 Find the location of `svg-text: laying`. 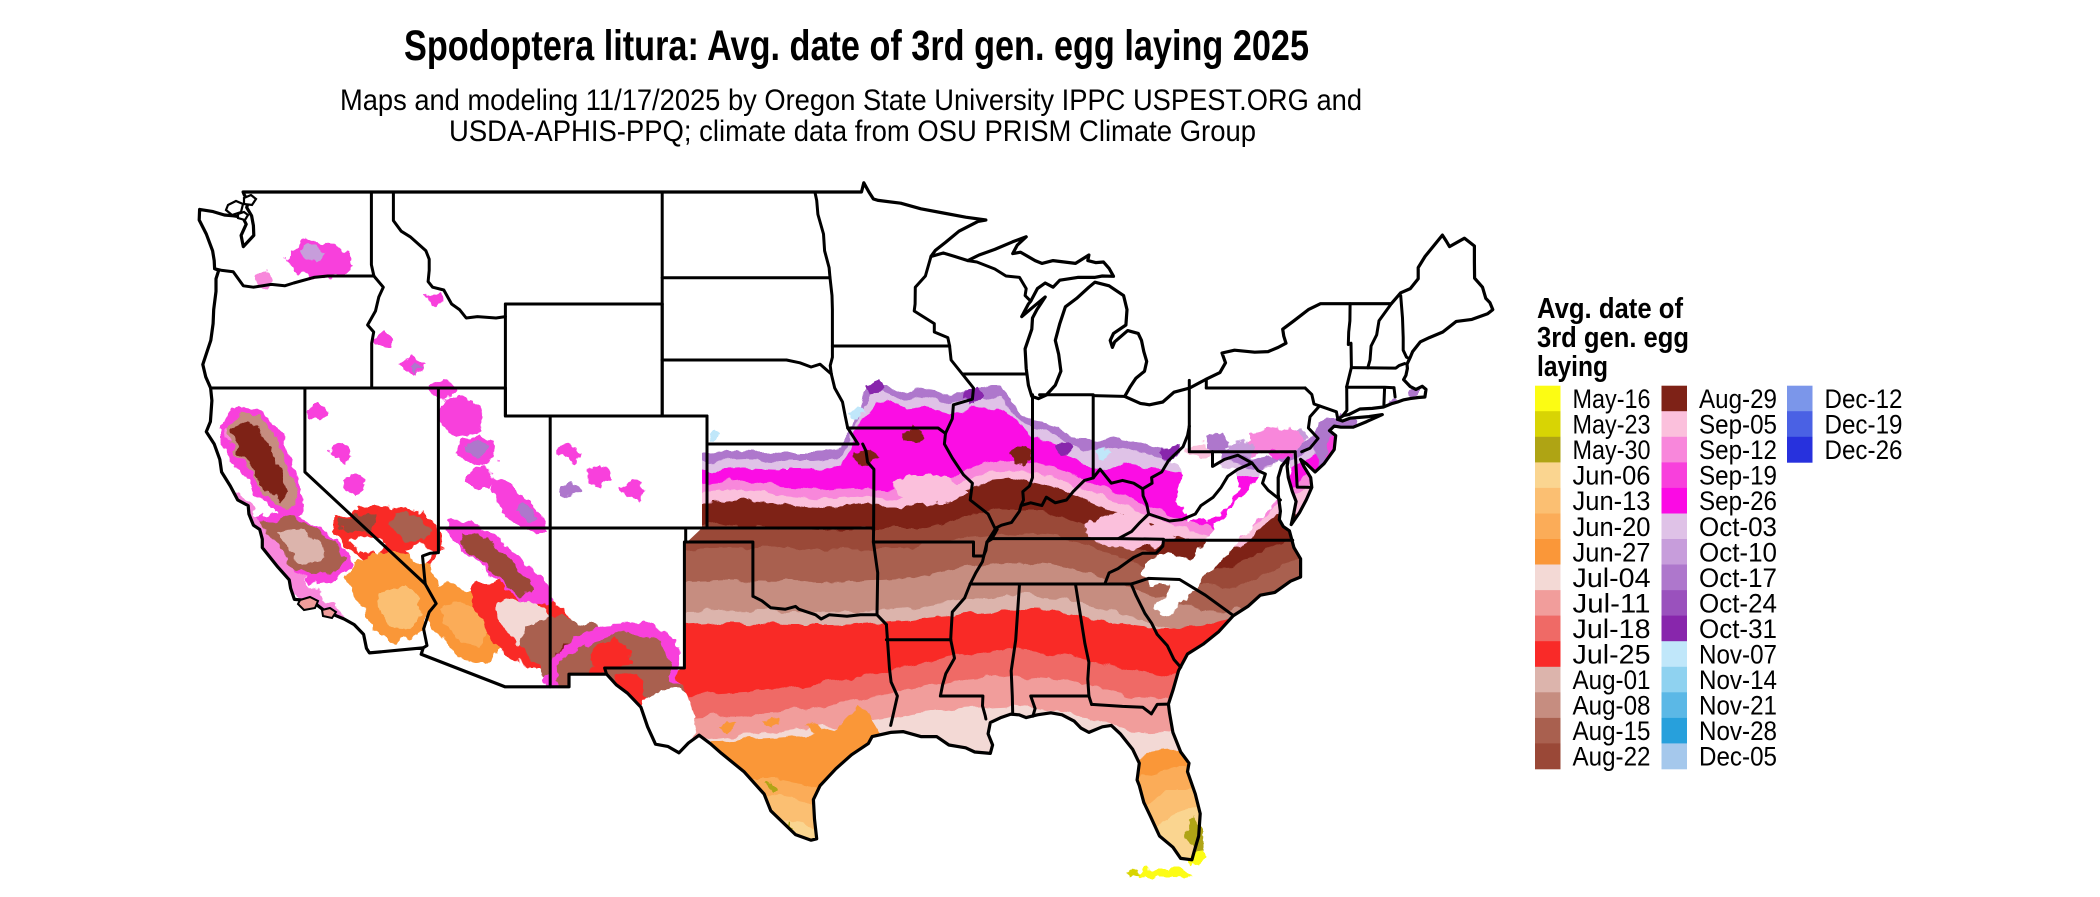

svg-text: laying is located at coordinates (1572, 367).